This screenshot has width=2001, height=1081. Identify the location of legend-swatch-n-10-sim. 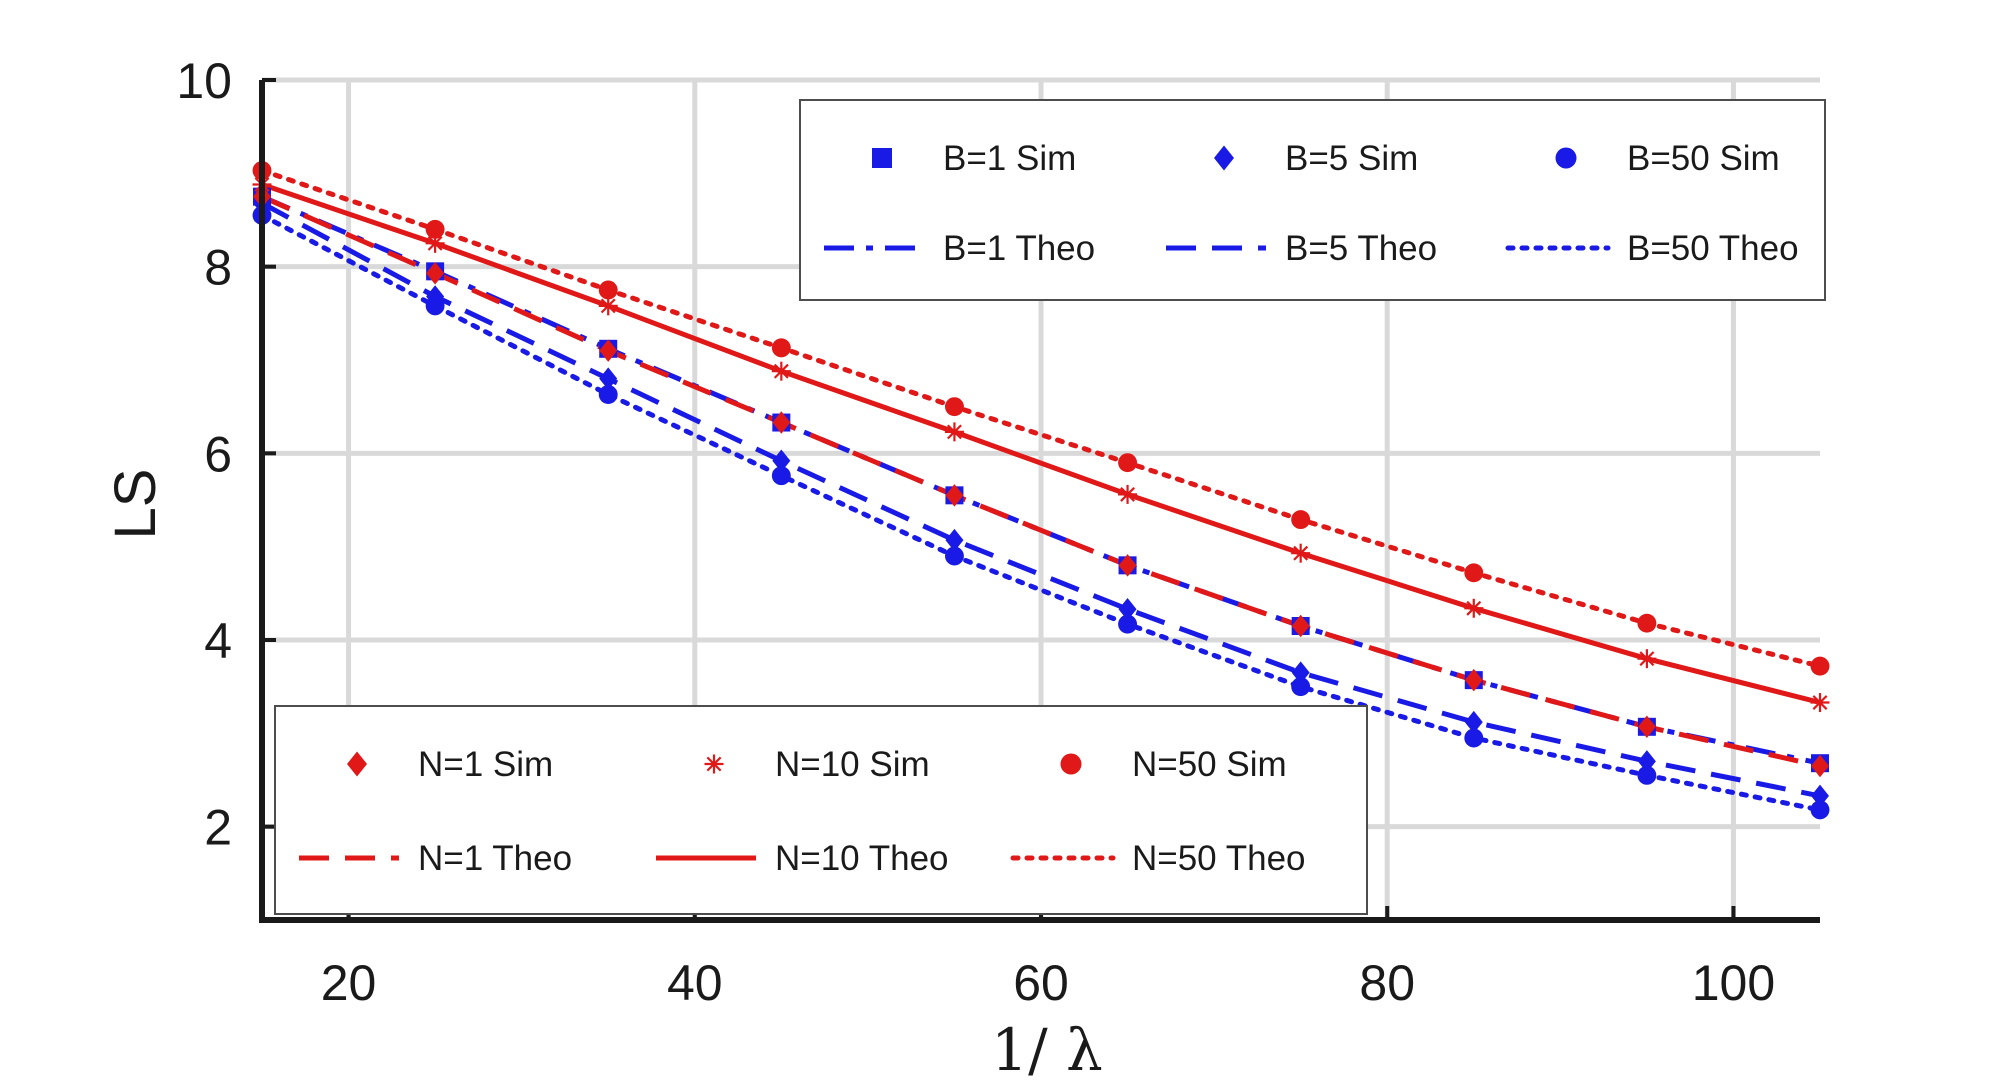
(714, 764).